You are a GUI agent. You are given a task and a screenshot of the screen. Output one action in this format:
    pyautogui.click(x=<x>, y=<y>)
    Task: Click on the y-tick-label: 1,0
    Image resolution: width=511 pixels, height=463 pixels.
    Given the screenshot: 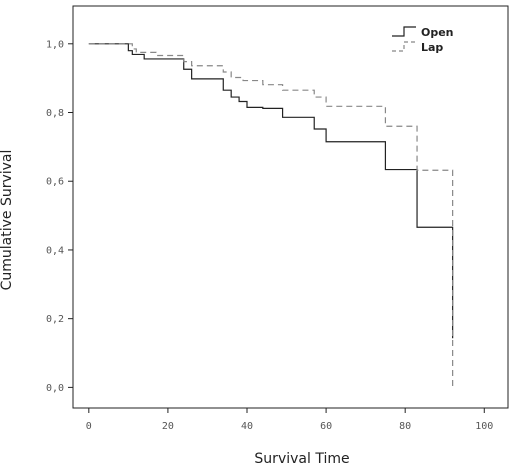 What is the action you would take?
    pyautogui.click(x=55, y=44)
    